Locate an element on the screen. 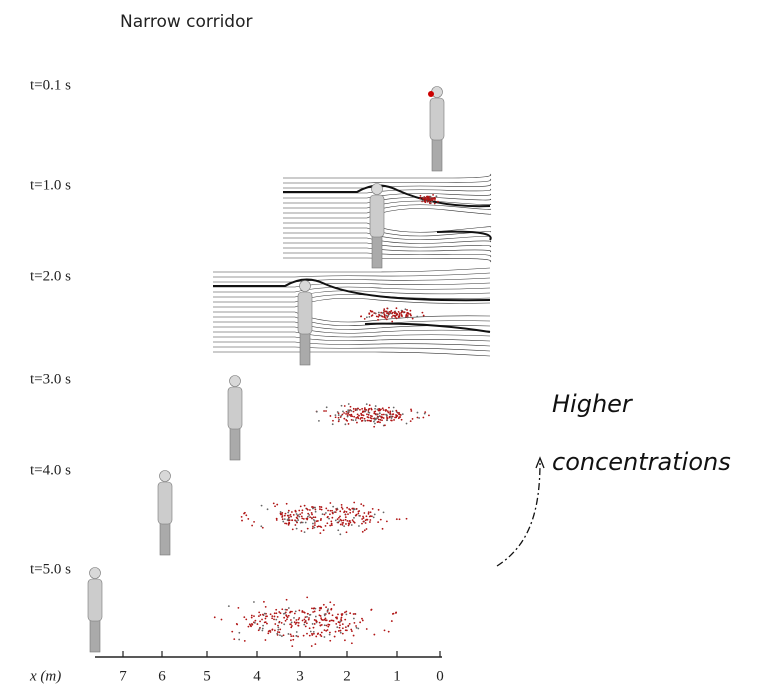  tick-label: 3 is located at coordinates (300, 676).